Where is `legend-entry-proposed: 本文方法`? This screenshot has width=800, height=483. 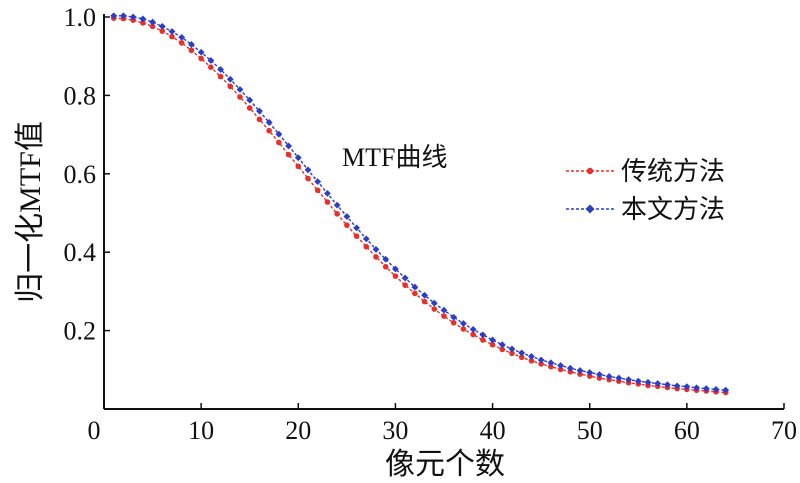
legend-entry-proposed: 本文方法 is located at coordinates (645, 209).